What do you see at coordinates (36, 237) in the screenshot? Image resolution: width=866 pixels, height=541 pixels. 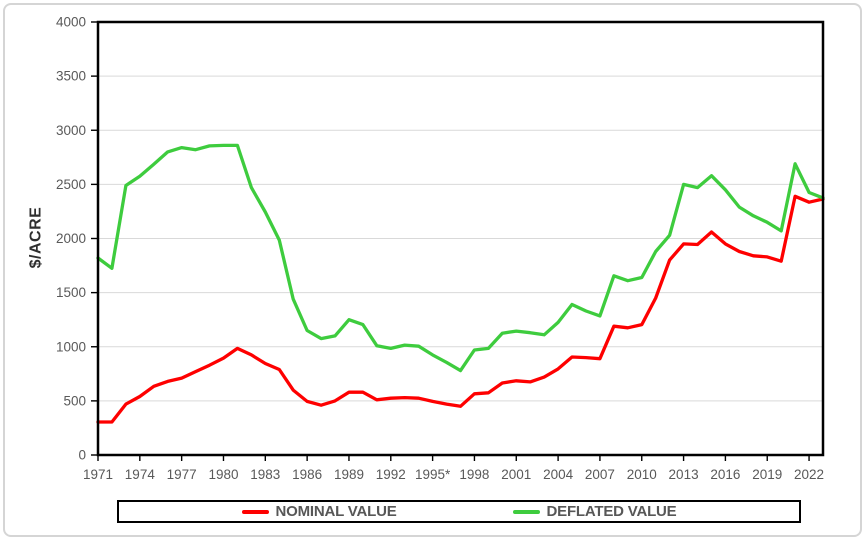 I see `y-axis-title: $/ACRE` at bounding box center [36, 237].